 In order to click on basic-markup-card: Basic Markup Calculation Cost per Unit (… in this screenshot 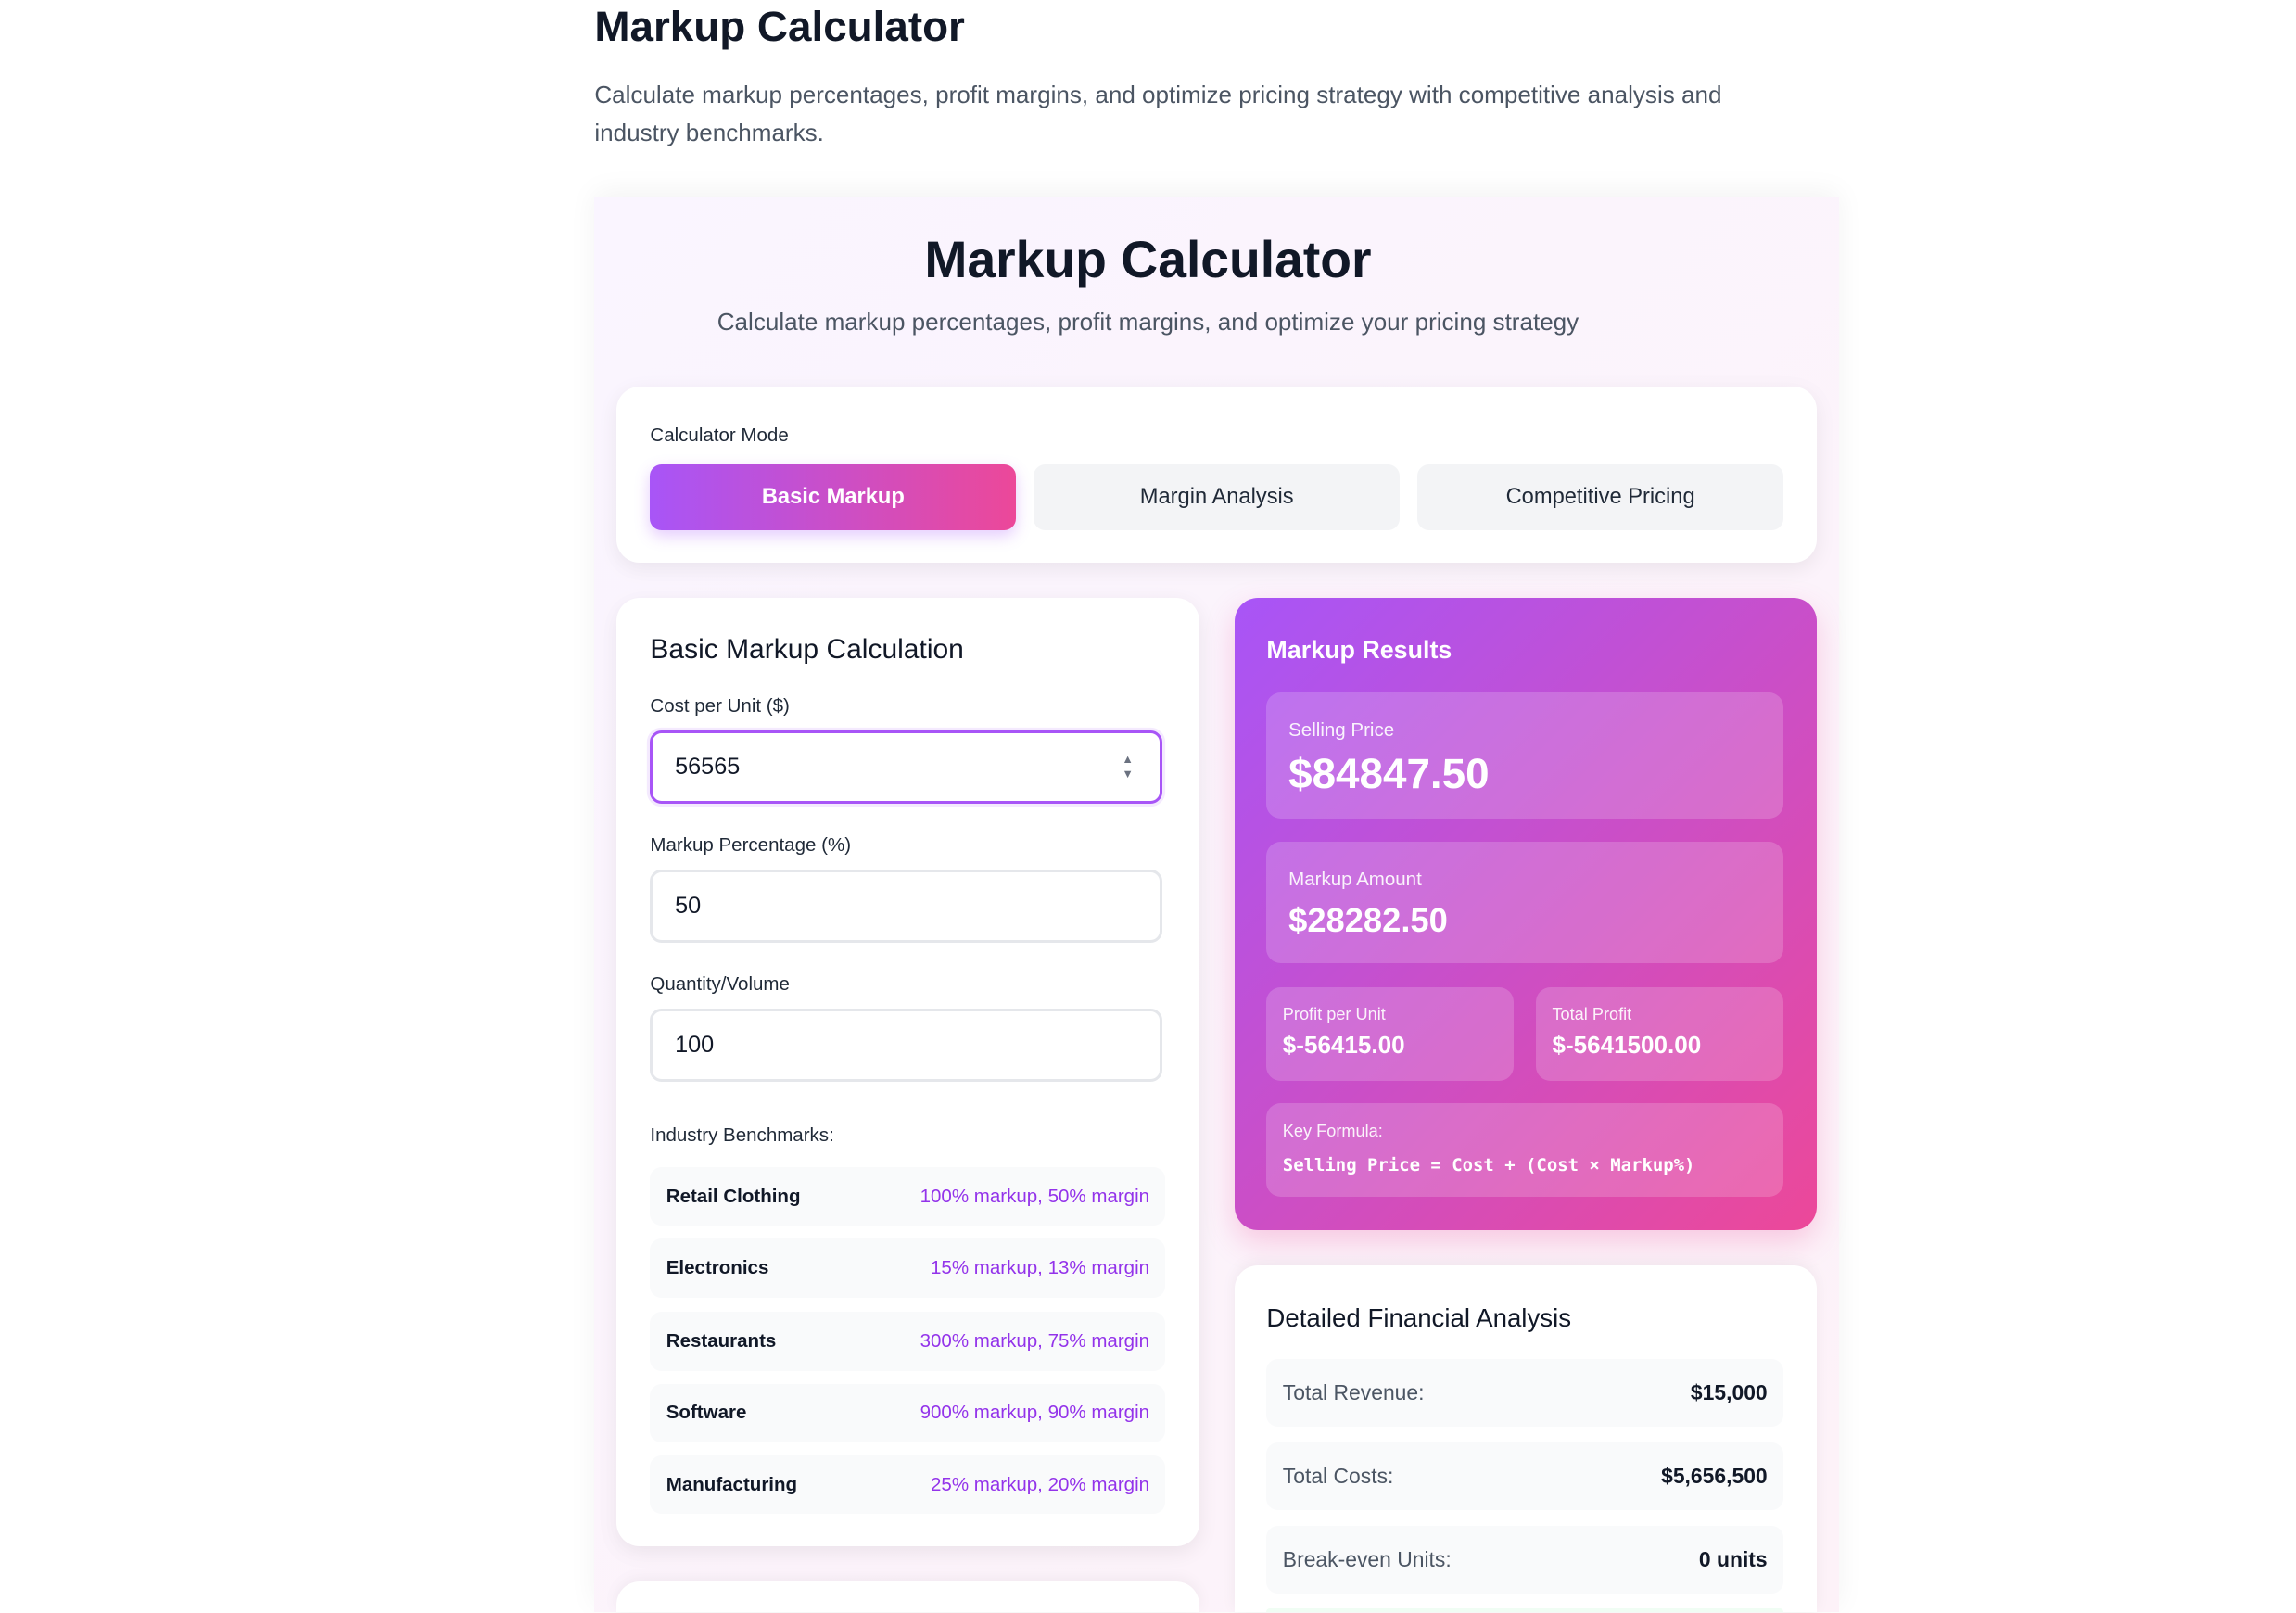, I will do `click(907, 1072)`.